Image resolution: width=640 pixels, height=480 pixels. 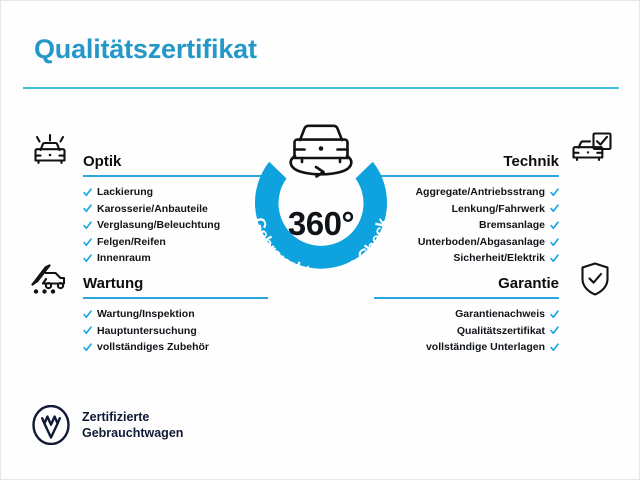 I want to click on checklist-item: Verglasung/Beleuchtung, so click(x=175, y=225).